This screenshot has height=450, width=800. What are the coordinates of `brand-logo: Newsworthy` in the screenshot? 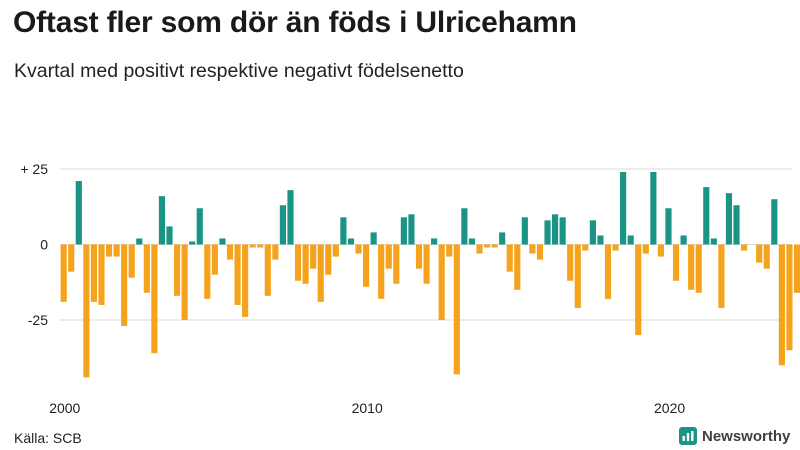 It's located at (734, 436).